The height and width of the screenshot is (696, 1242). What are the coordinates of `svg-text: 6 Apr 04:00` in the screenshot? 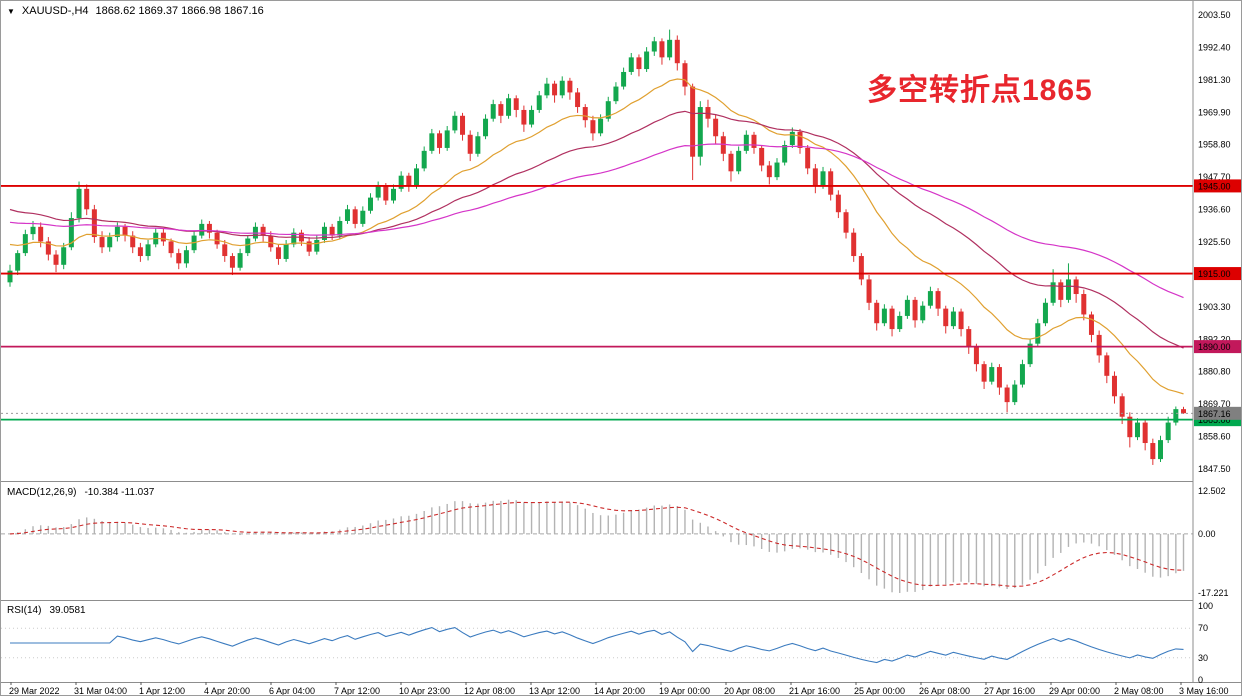 It's located at (292, 691).